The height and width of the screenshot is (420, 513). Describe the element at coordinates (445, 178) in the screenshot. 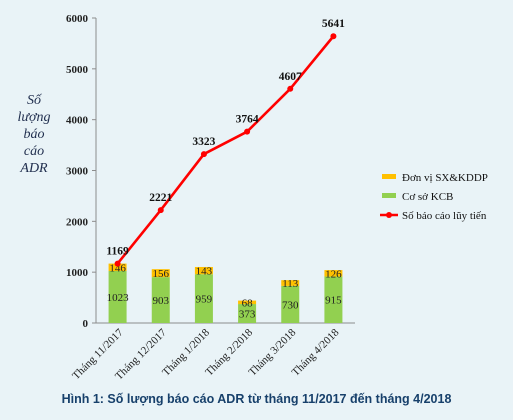

I see `legend-label: Đơn vị SX&KDDP` at that location.